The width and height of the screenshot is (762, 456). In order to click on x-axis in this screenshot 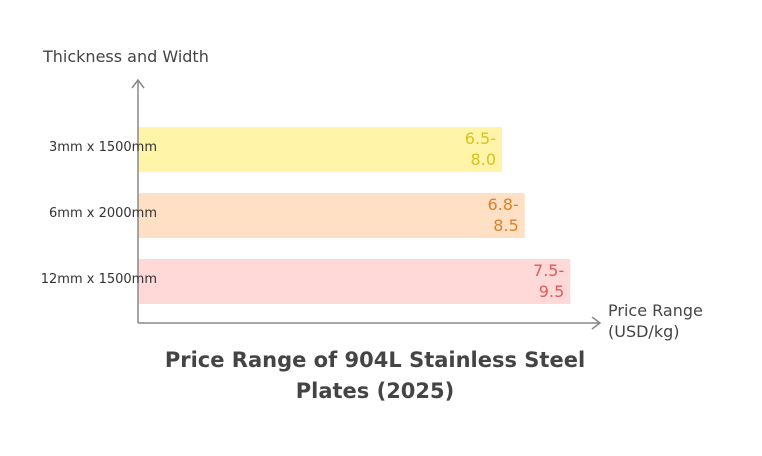, I will do `click(370, 323)`.